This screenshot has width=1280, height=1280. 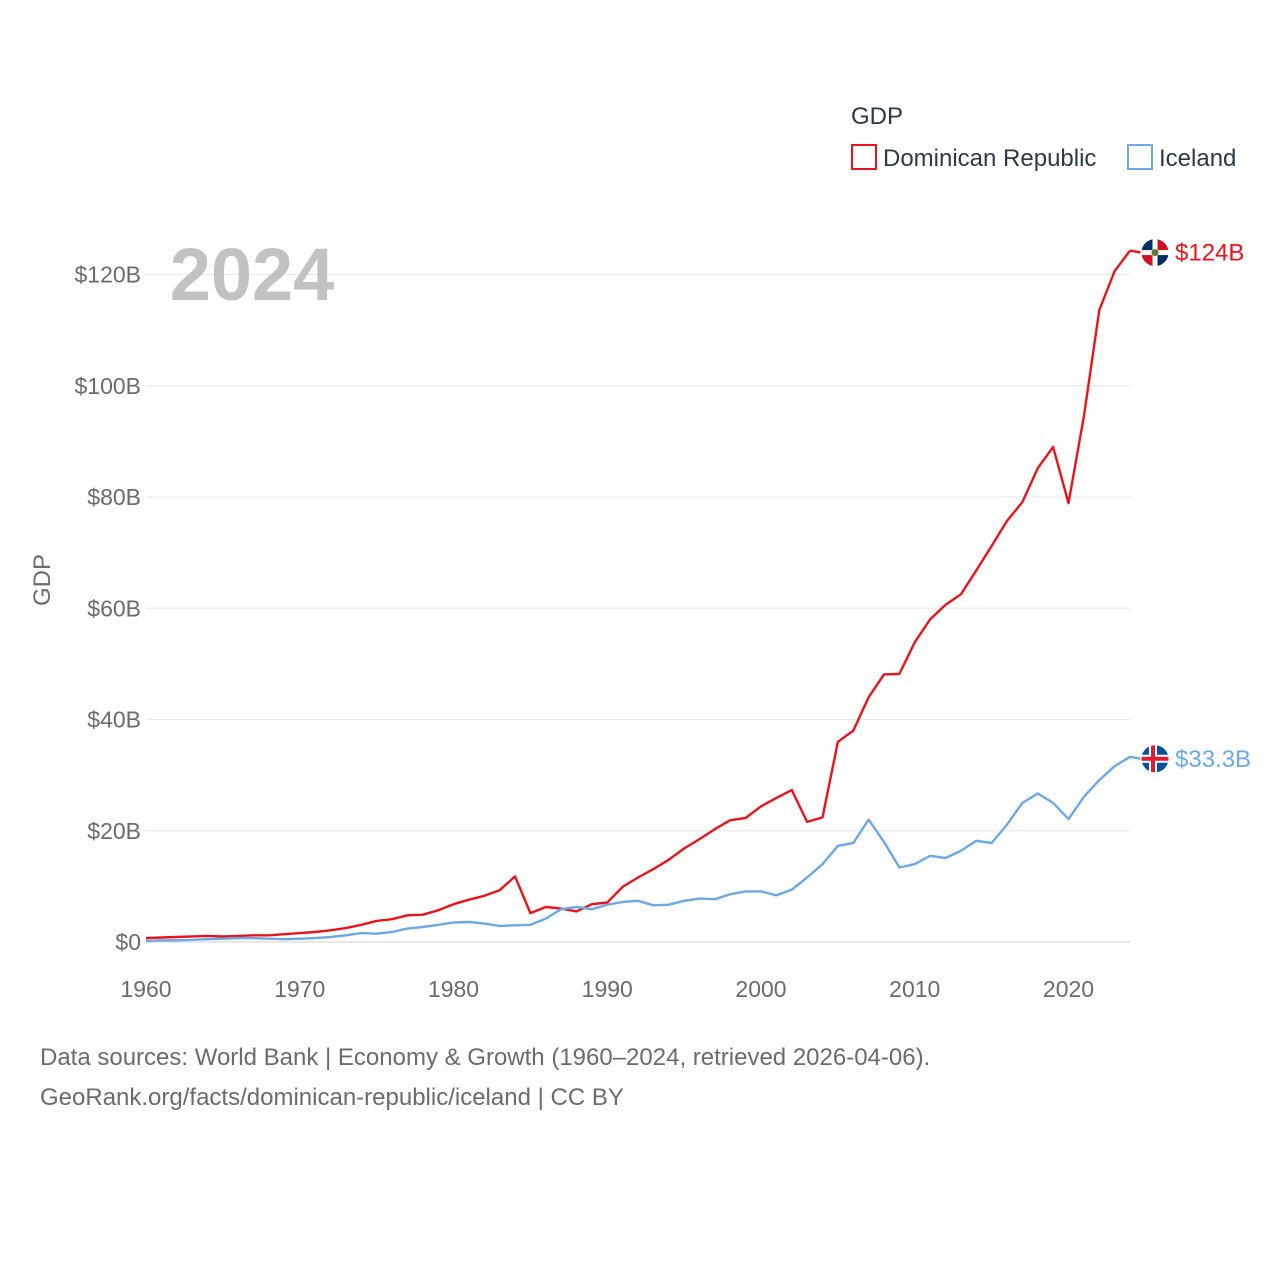 I want to click on y-tick-label: $40B, so click(x=114, y=720).